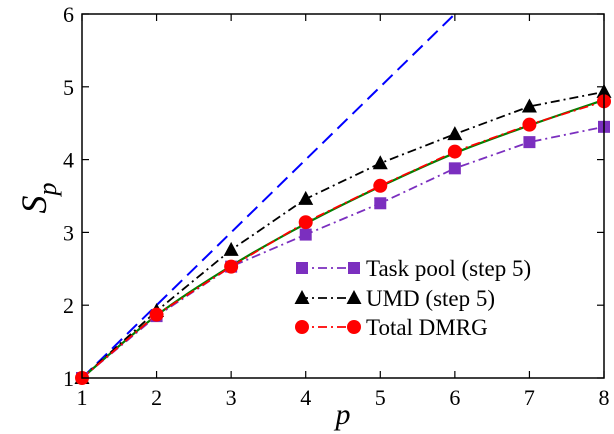  What do you see at coordinates (47, 190) in the screenshot?
I see `y-axis-label-sub: p` at bounding box center [47, 190].